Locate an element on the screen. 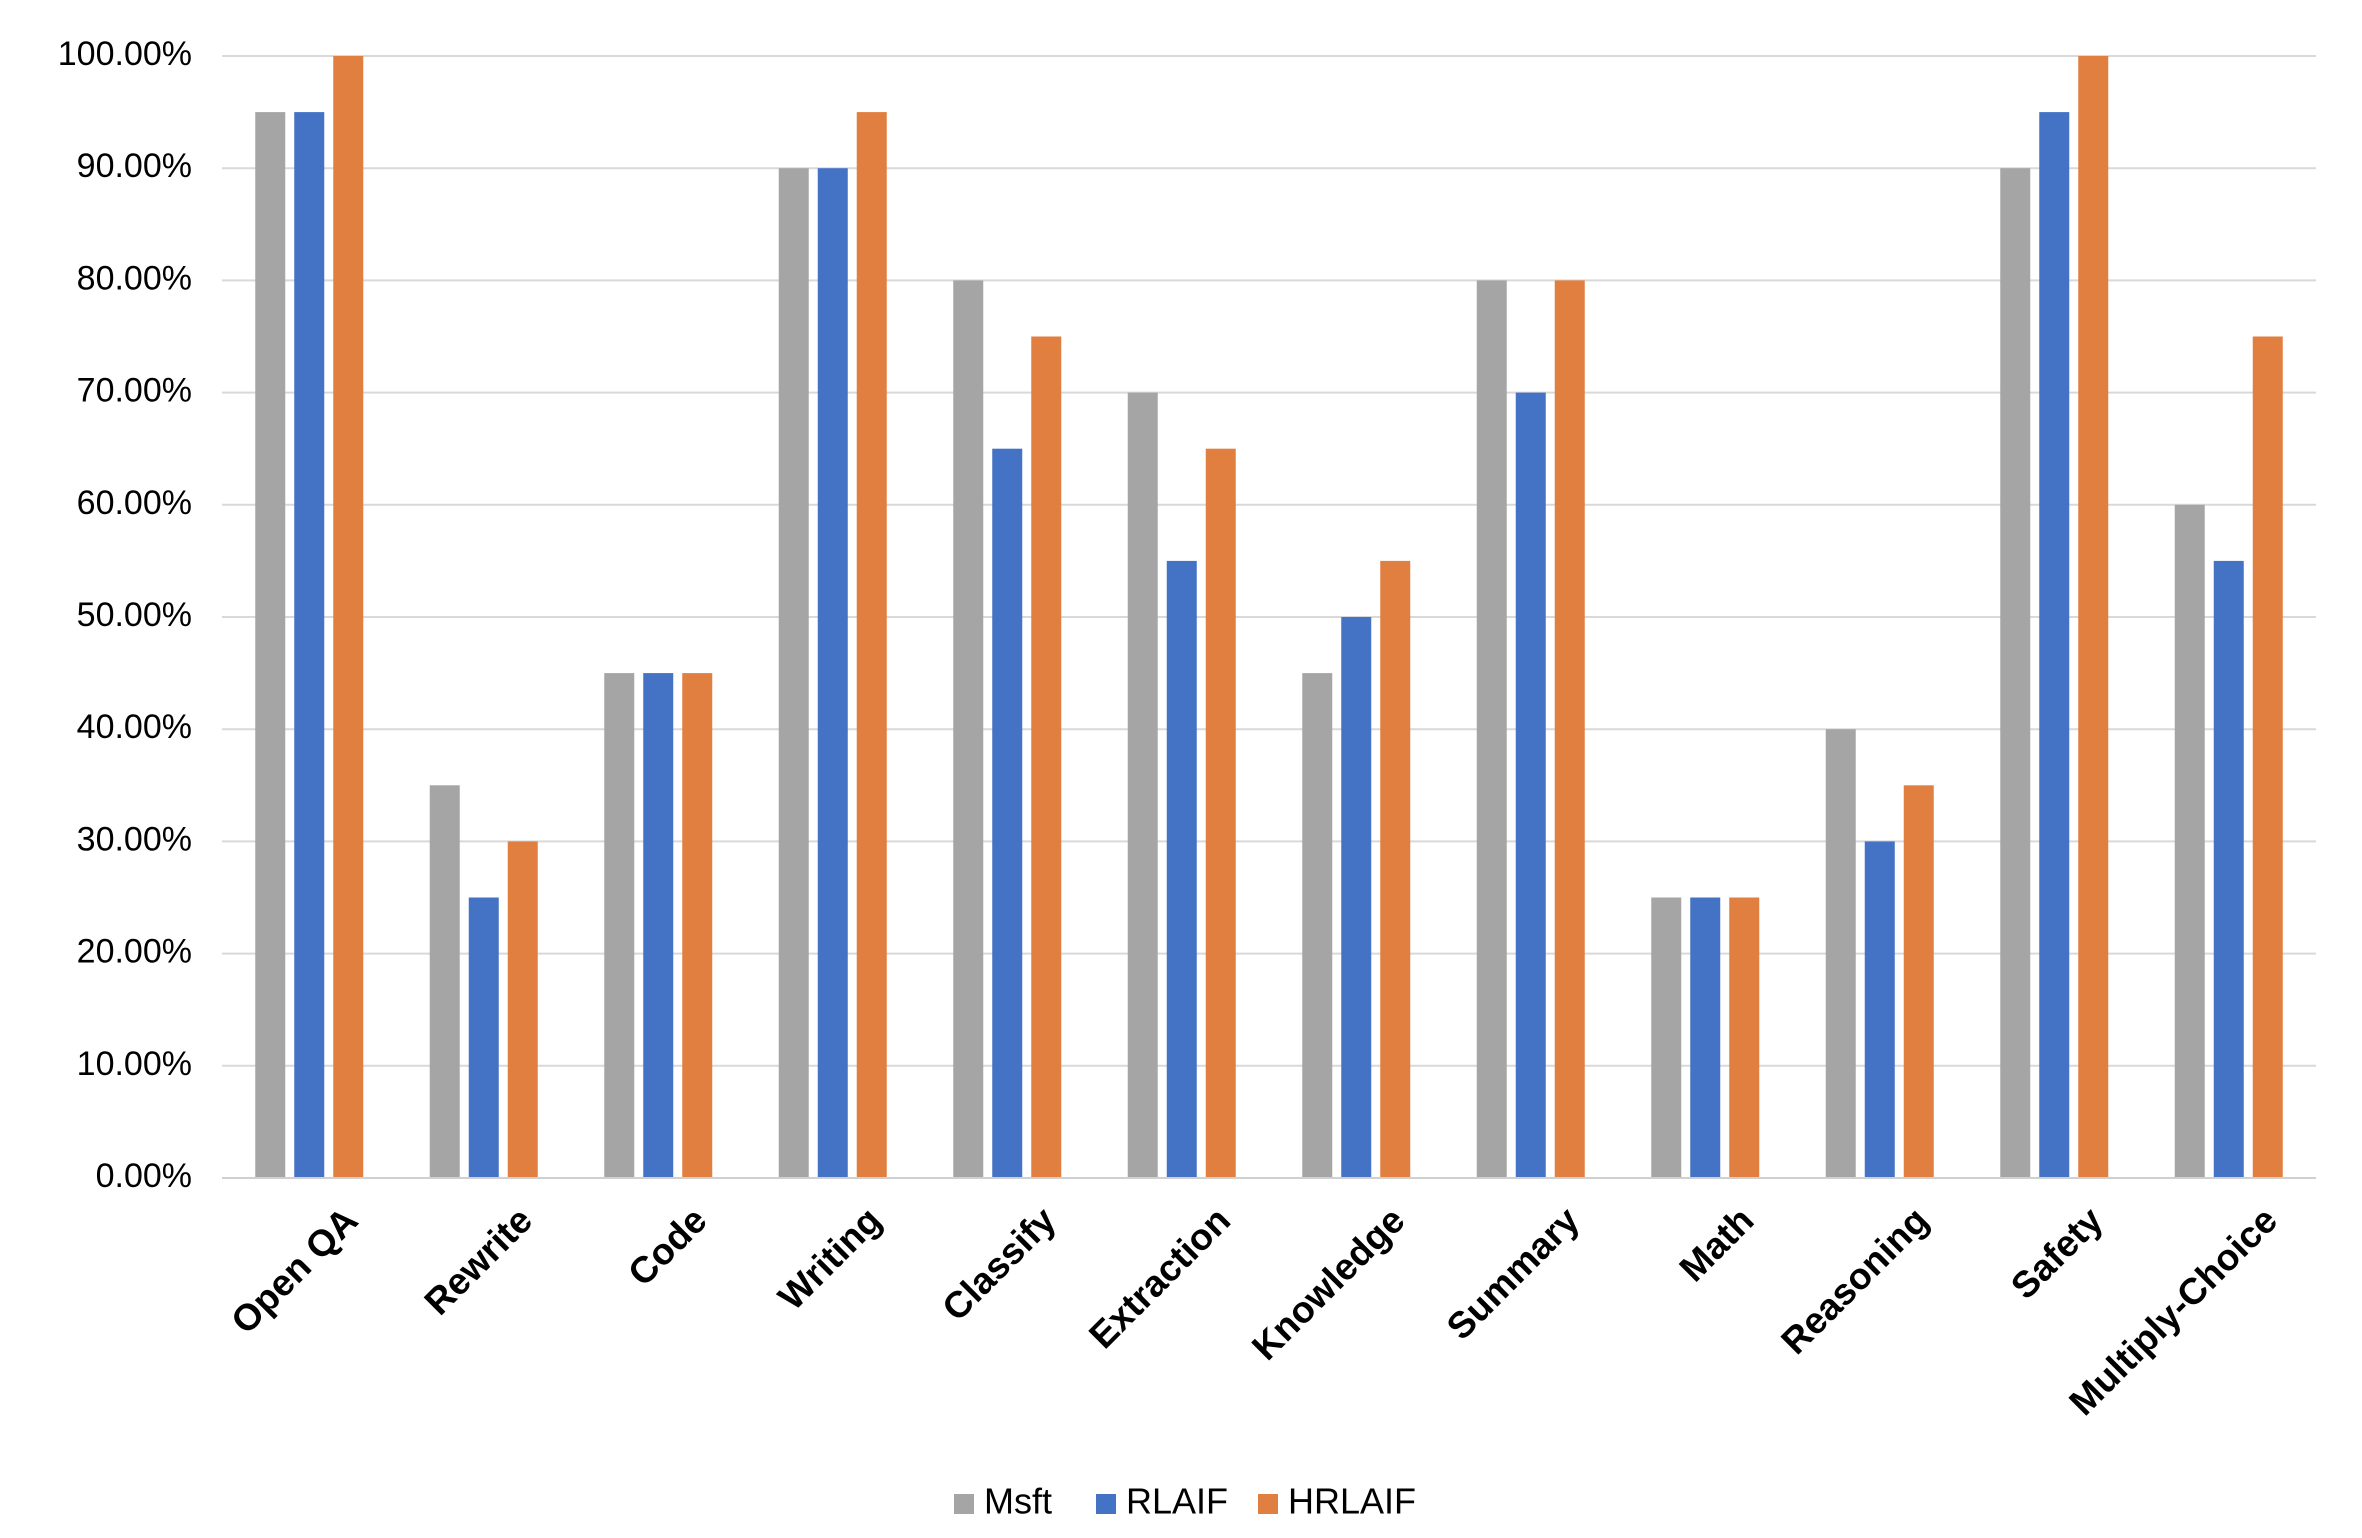 The image size is (2362, 1538). x-category-label: Reasoning is located at coordinates (1854, 1280).